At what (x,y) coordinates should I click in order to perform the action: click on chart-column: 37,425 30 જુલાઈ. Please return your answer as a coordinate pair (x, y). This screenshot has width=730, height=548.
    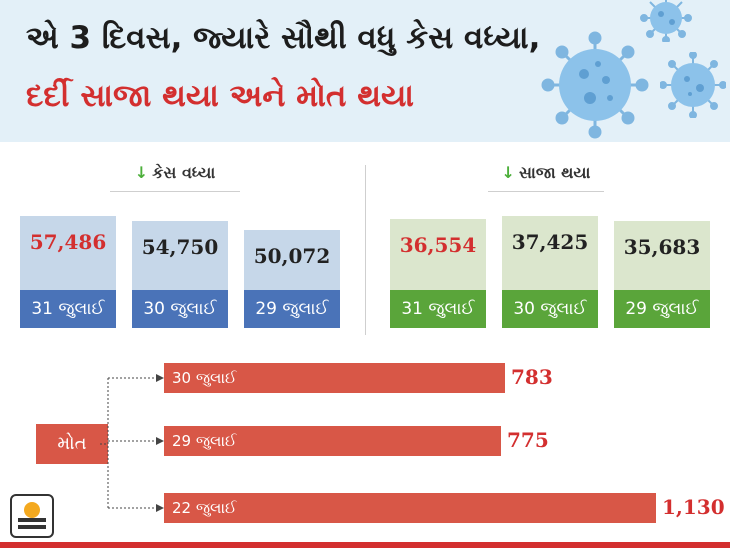
    Looking at the image, I should click on (550, 272).